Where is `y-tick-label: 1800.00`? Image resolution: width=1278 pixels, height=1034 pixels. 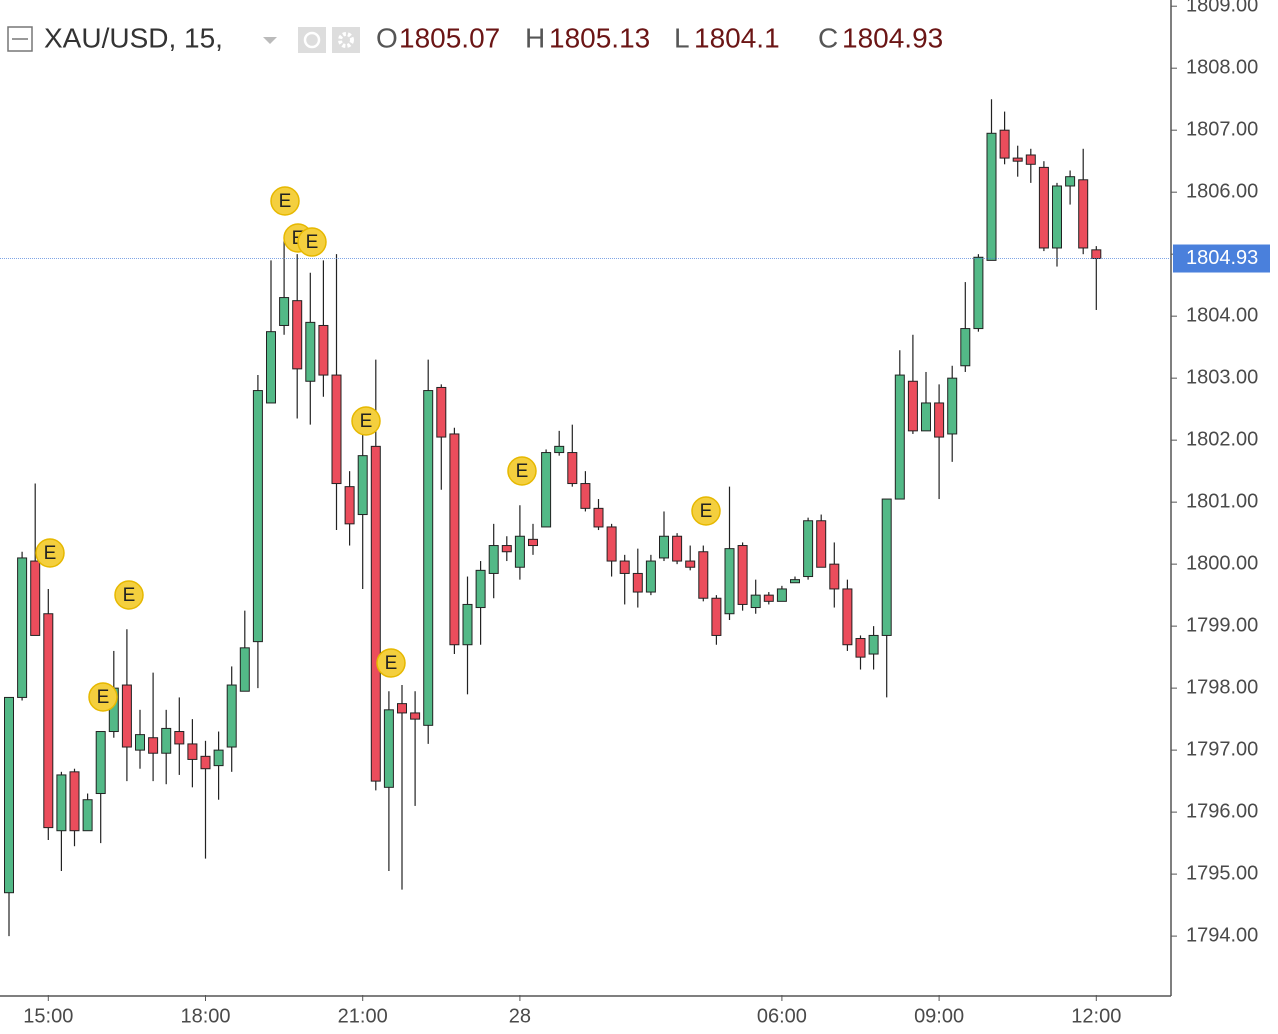 y-tick-label: 1800.00 is located at coordinates (1222, 563).